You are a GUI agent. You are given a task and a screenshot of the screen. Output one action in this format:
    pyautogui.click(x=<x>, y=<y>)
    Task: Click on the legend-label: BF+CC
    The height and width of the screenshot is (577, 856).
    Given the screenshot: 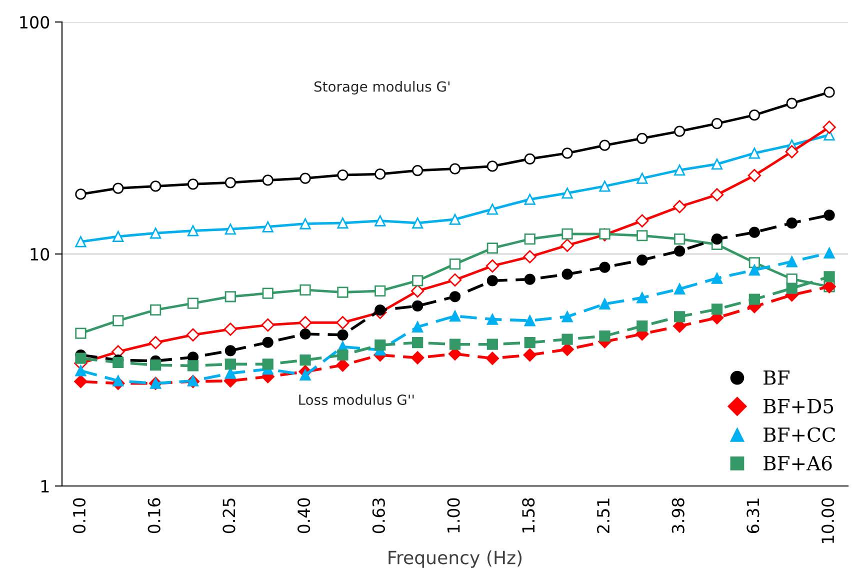 What is the action you would take?
    pyautogui.click(x=800, y=434)
    